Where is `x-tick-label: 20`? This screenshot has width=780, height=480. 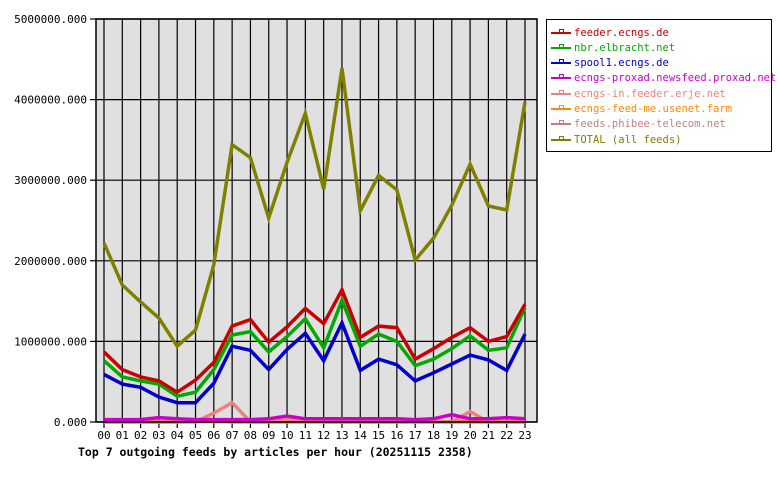
x-tick-label: 20 is located at coordinates (469, 435).